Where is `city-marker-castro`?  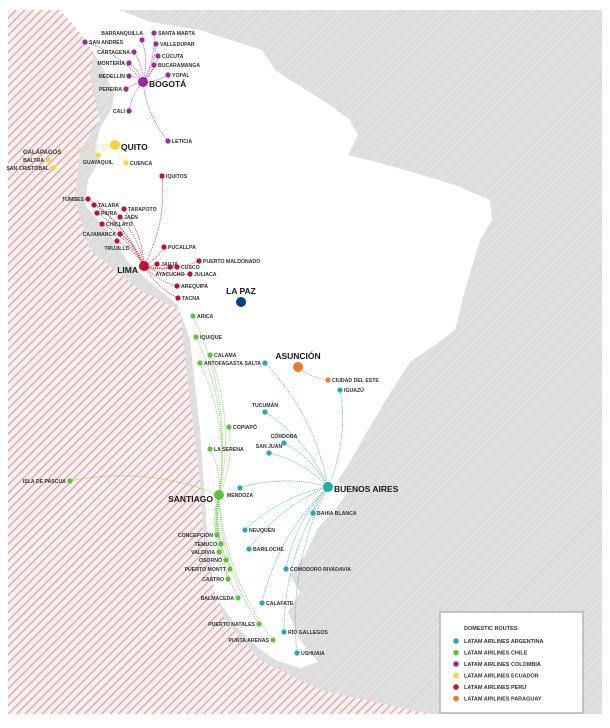
city-marker-castro is located at coordinates (228, 579).